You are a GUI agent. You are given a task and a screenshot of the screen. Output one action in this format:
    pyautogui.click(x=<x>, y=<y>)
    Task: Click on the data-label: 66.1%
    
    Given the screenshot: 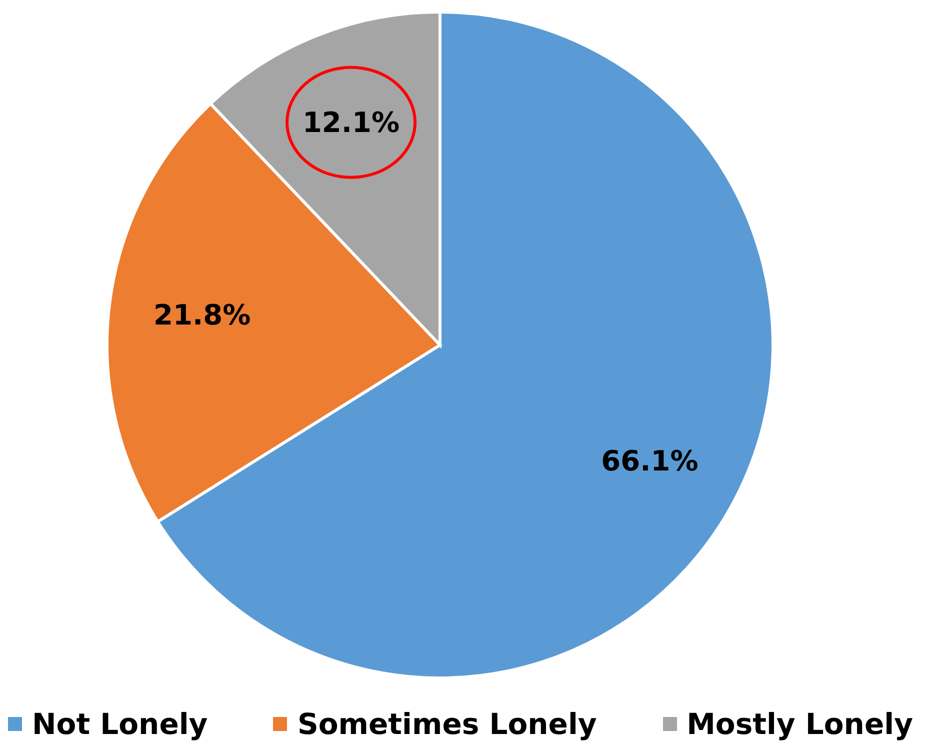 What is the action you would take?
    pyautogui.click(x=649, y=461)
    